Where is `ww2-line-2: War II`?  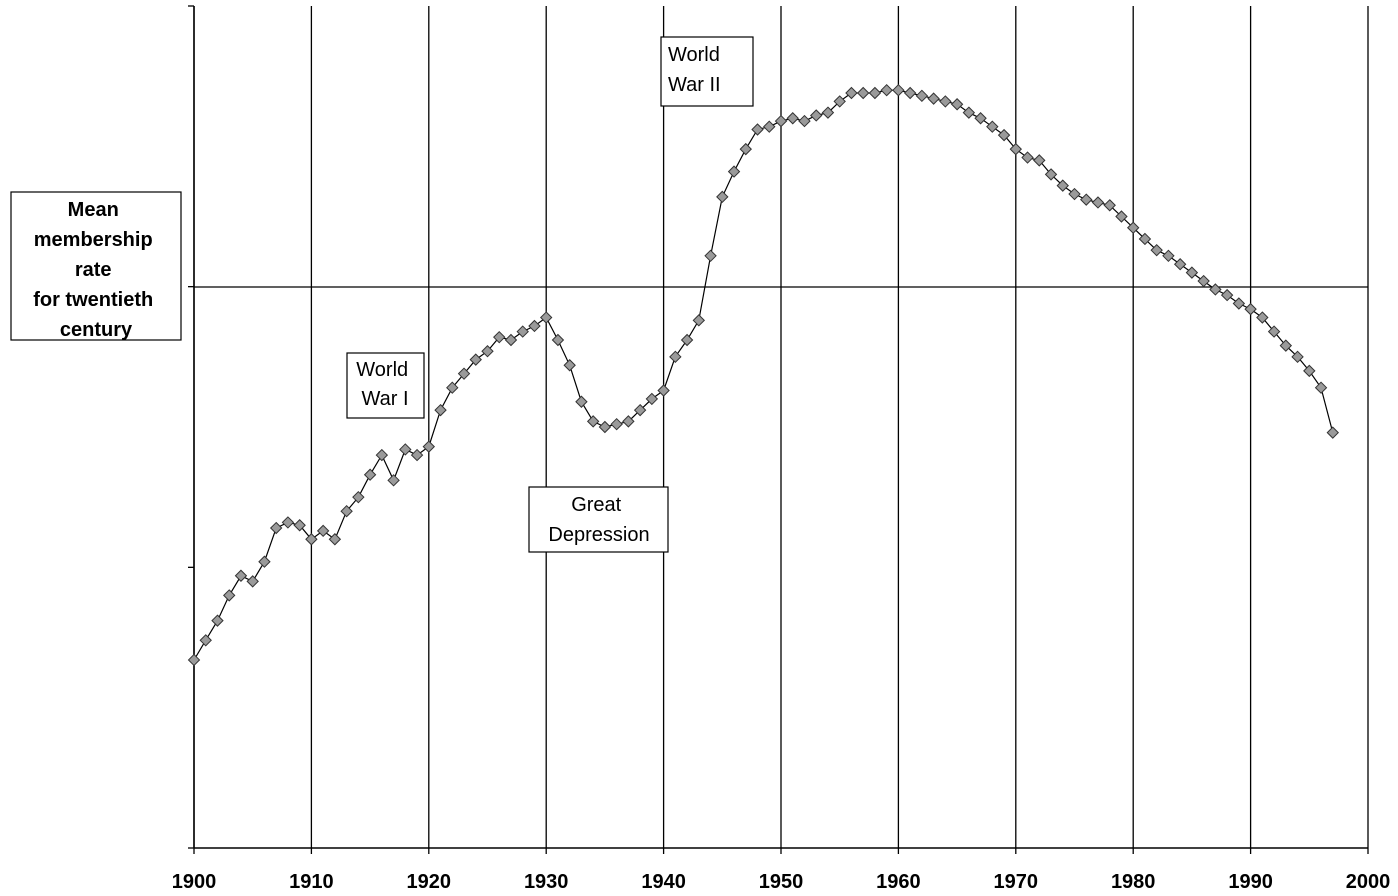 ww2-line-2: War II is located at coordinates (694, 85).